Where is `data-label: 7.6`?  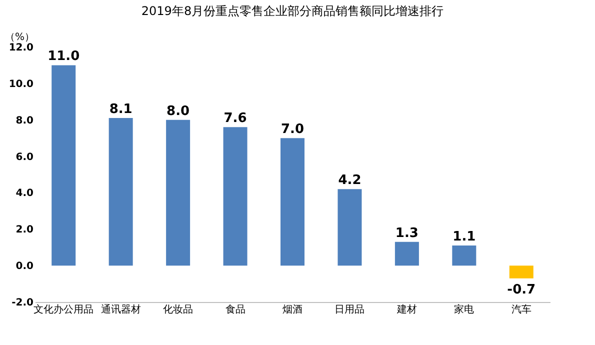
data-label: 7.6 is located at coordinates (235, 118).